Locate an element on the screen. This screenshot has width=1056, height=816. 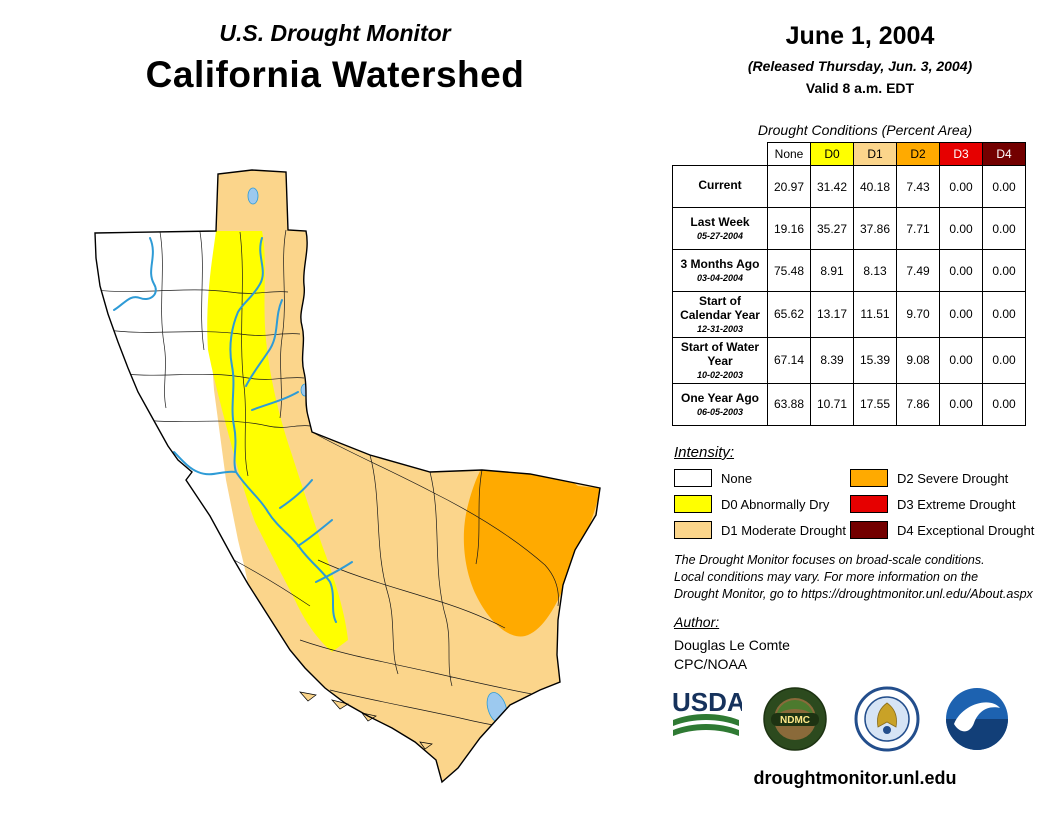
author-heading: Author: is located at coordinates (697, 622).